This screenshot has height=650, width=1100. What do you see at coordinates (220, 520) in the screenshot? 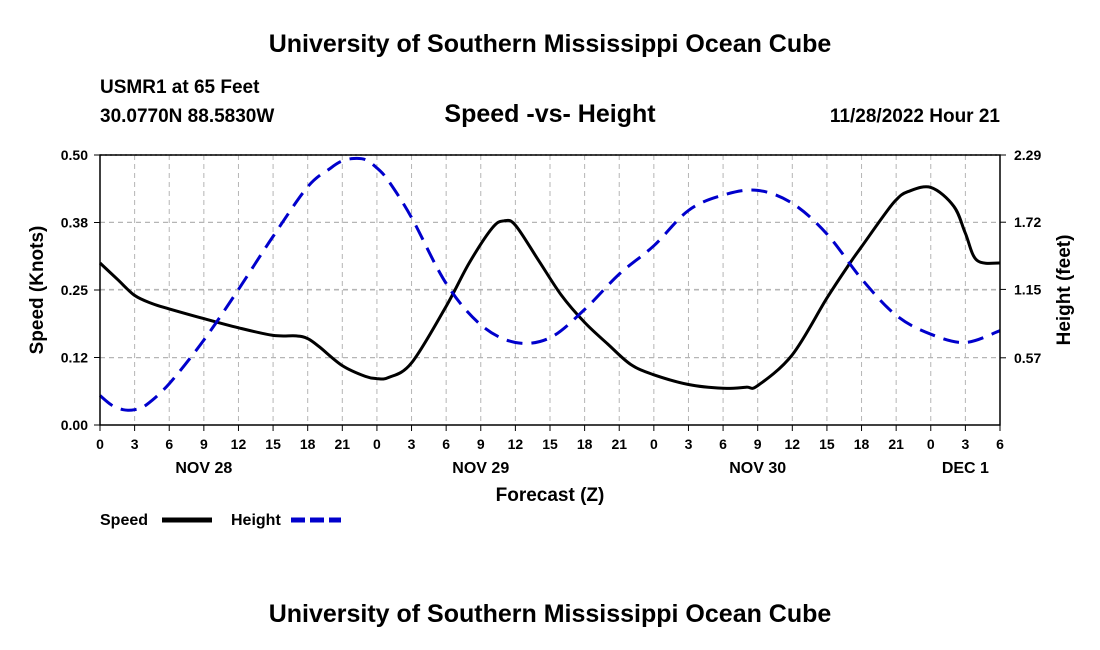
I see `legend: Speed Height` at bounding box center [220, 520].